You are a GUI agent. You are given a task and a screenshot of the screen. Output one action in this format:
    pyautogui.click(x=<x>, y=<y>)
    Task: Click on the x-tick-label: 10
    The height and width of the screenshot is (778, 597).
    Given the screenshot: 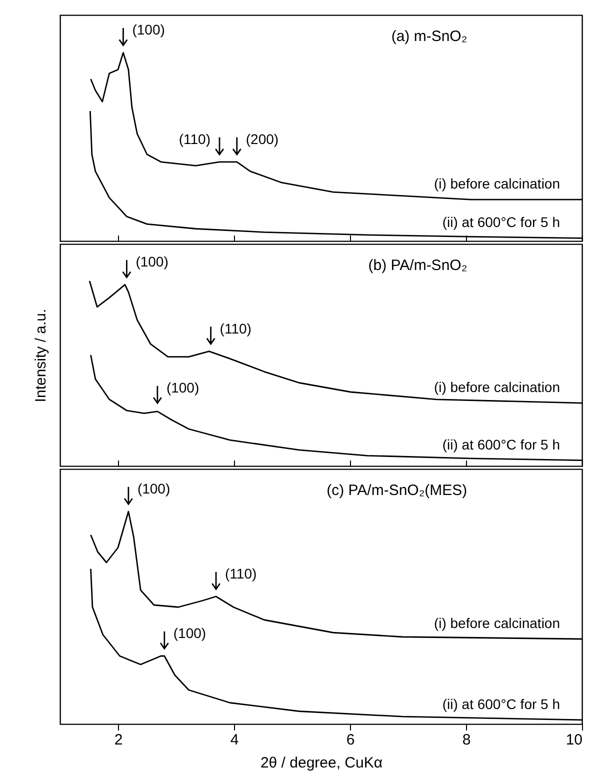 What is the action you would take?
    pyautogui.click(x=574, y=740)
    